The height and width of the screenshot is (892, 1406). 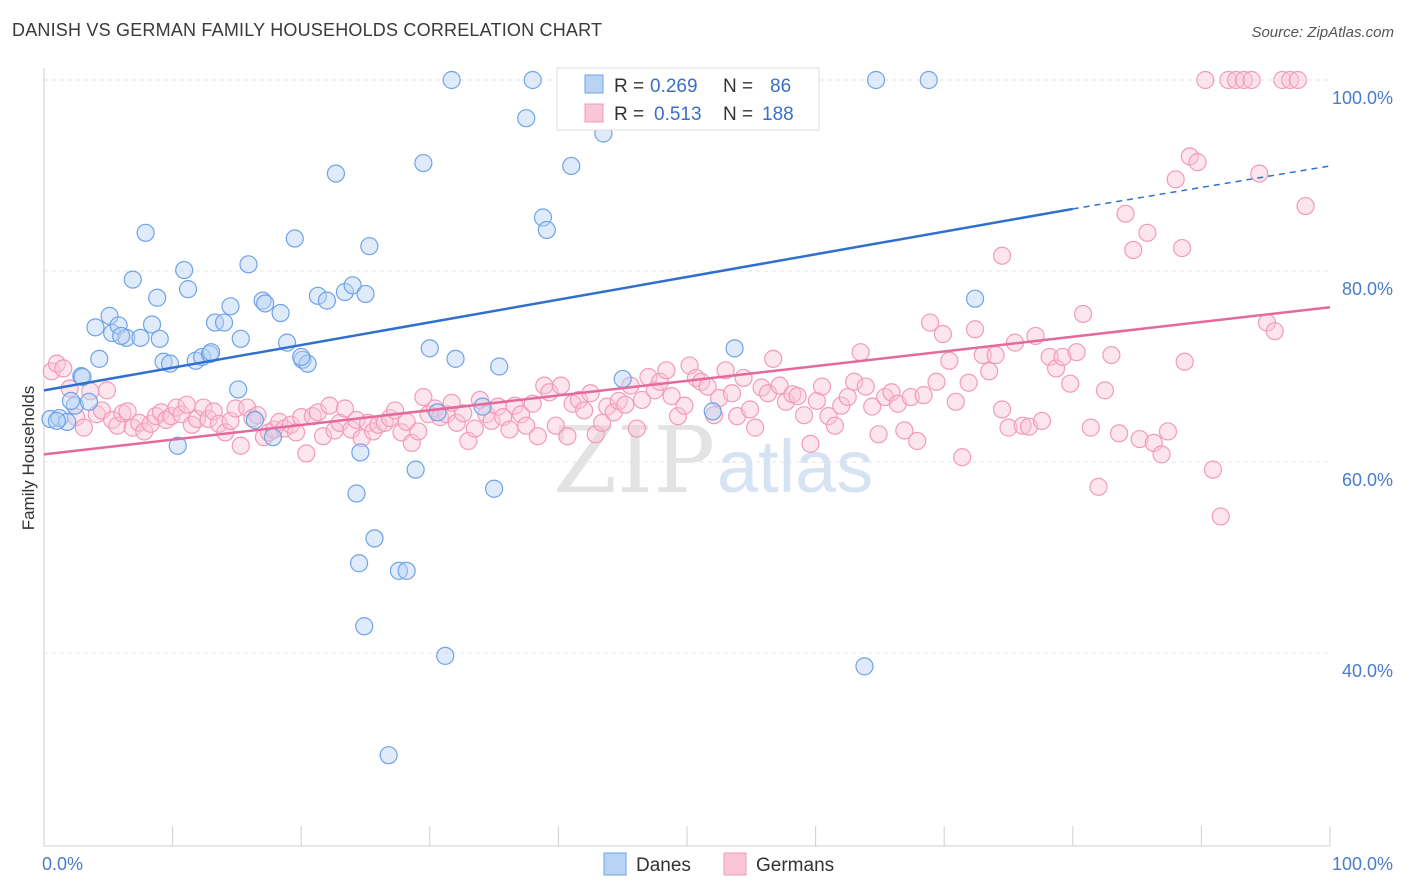 I want to click on source-credit: Source: ZipAtlas.com, so click(x=1322, y=32).